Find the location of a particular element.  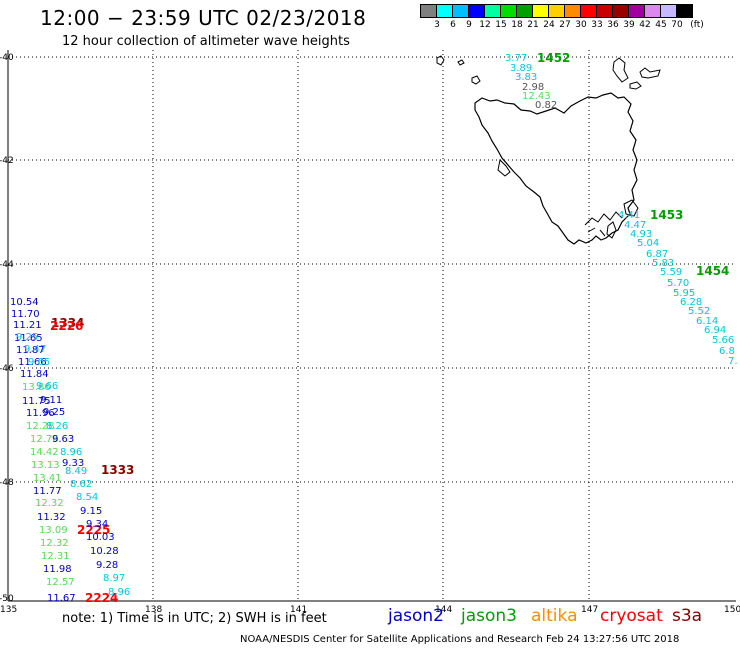

wave-height-value: 11.65 is located at coordinates (28, 338).